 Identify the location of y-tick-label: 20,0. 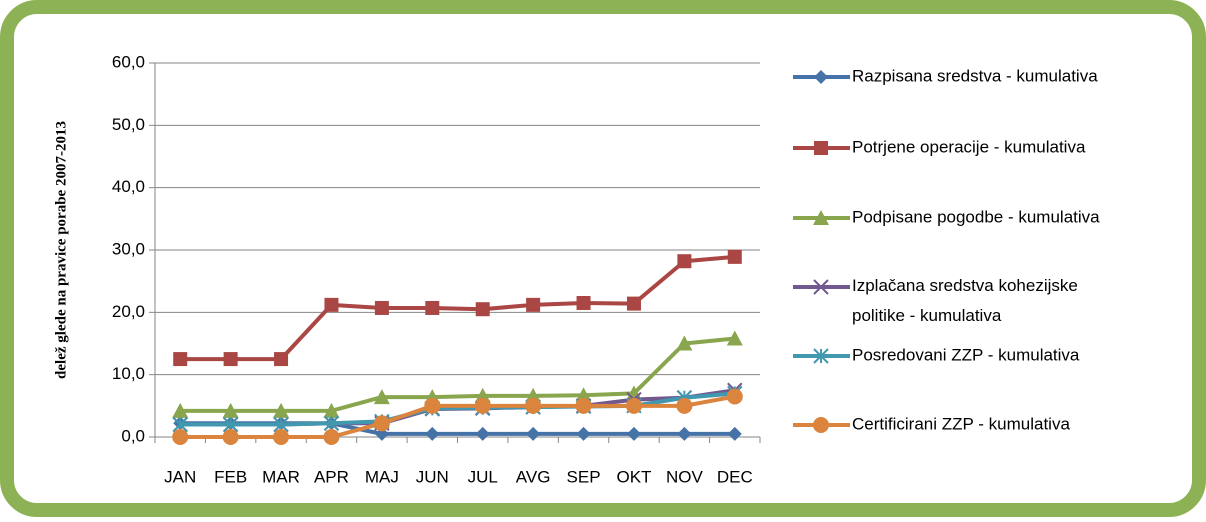
(128, 311).